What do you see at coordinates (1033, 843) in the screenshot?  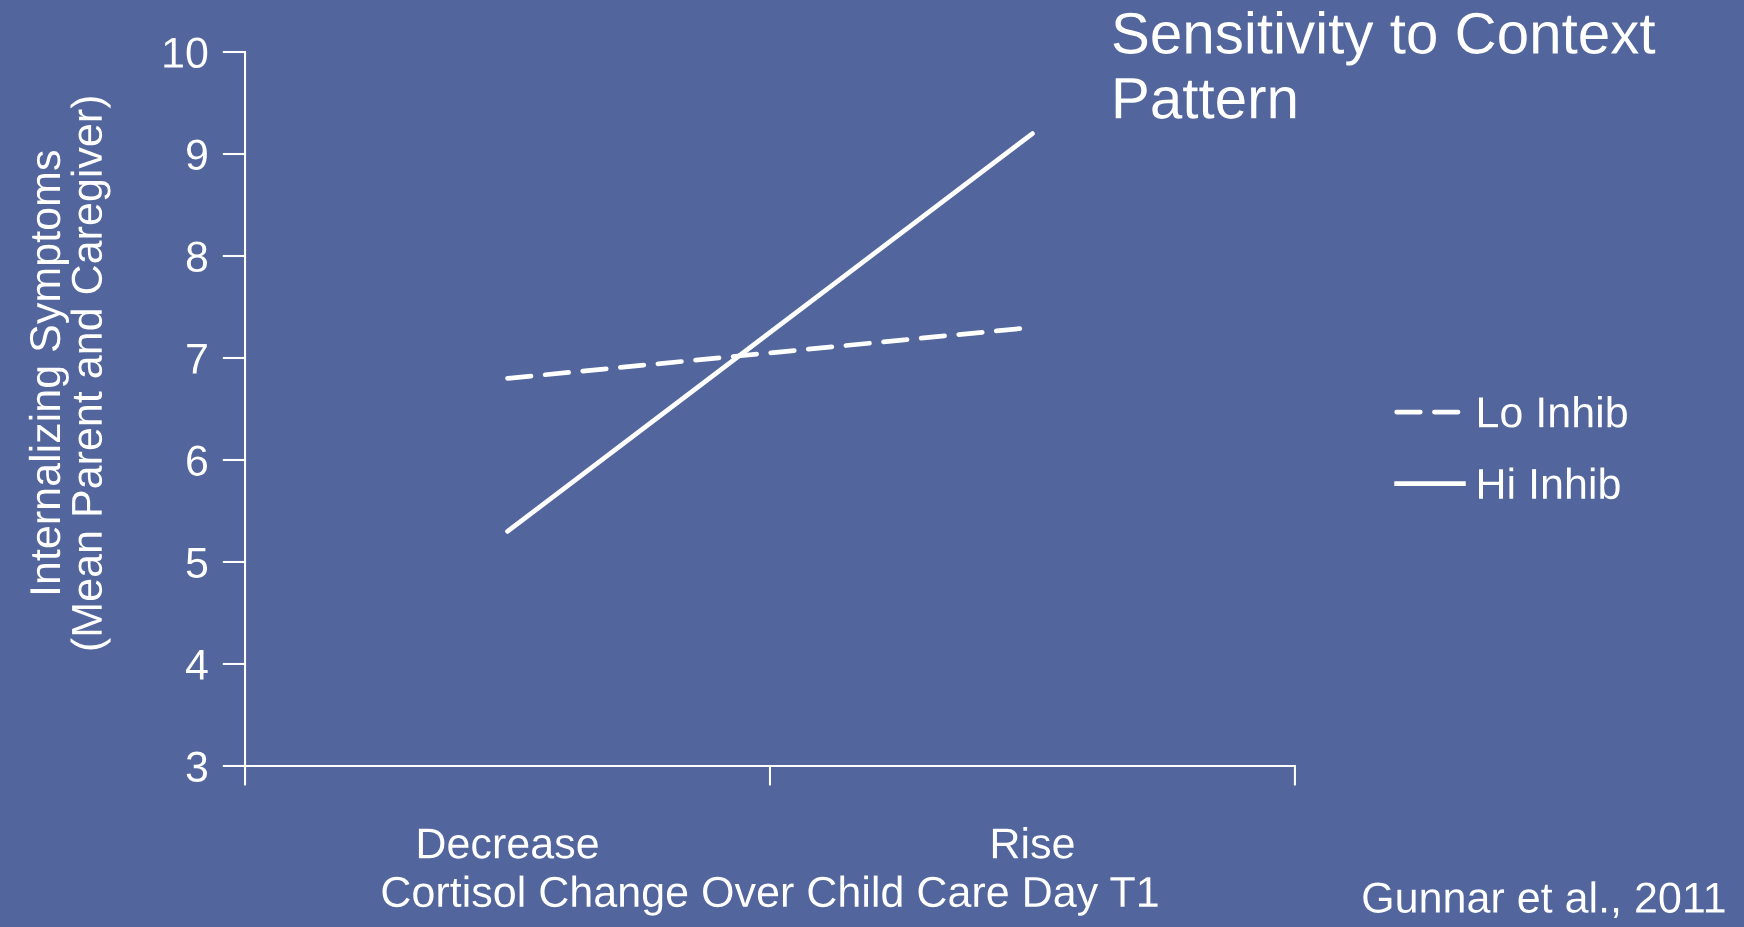 I see `x-tick-label: Rise` at bounding box center [1033, 843].